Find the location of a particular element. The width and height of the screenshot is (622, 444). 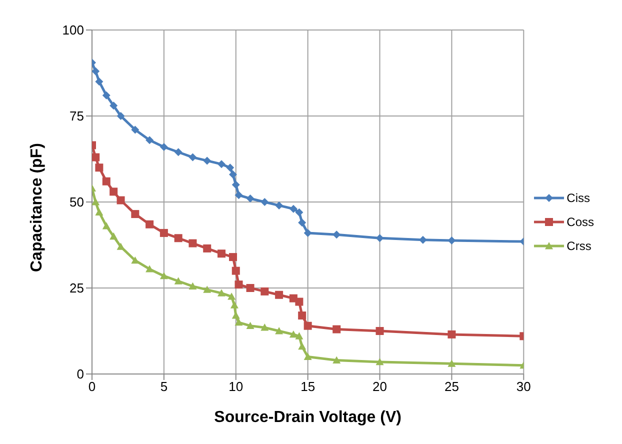

legend-label: Coss is located at coordinates (580, 222).